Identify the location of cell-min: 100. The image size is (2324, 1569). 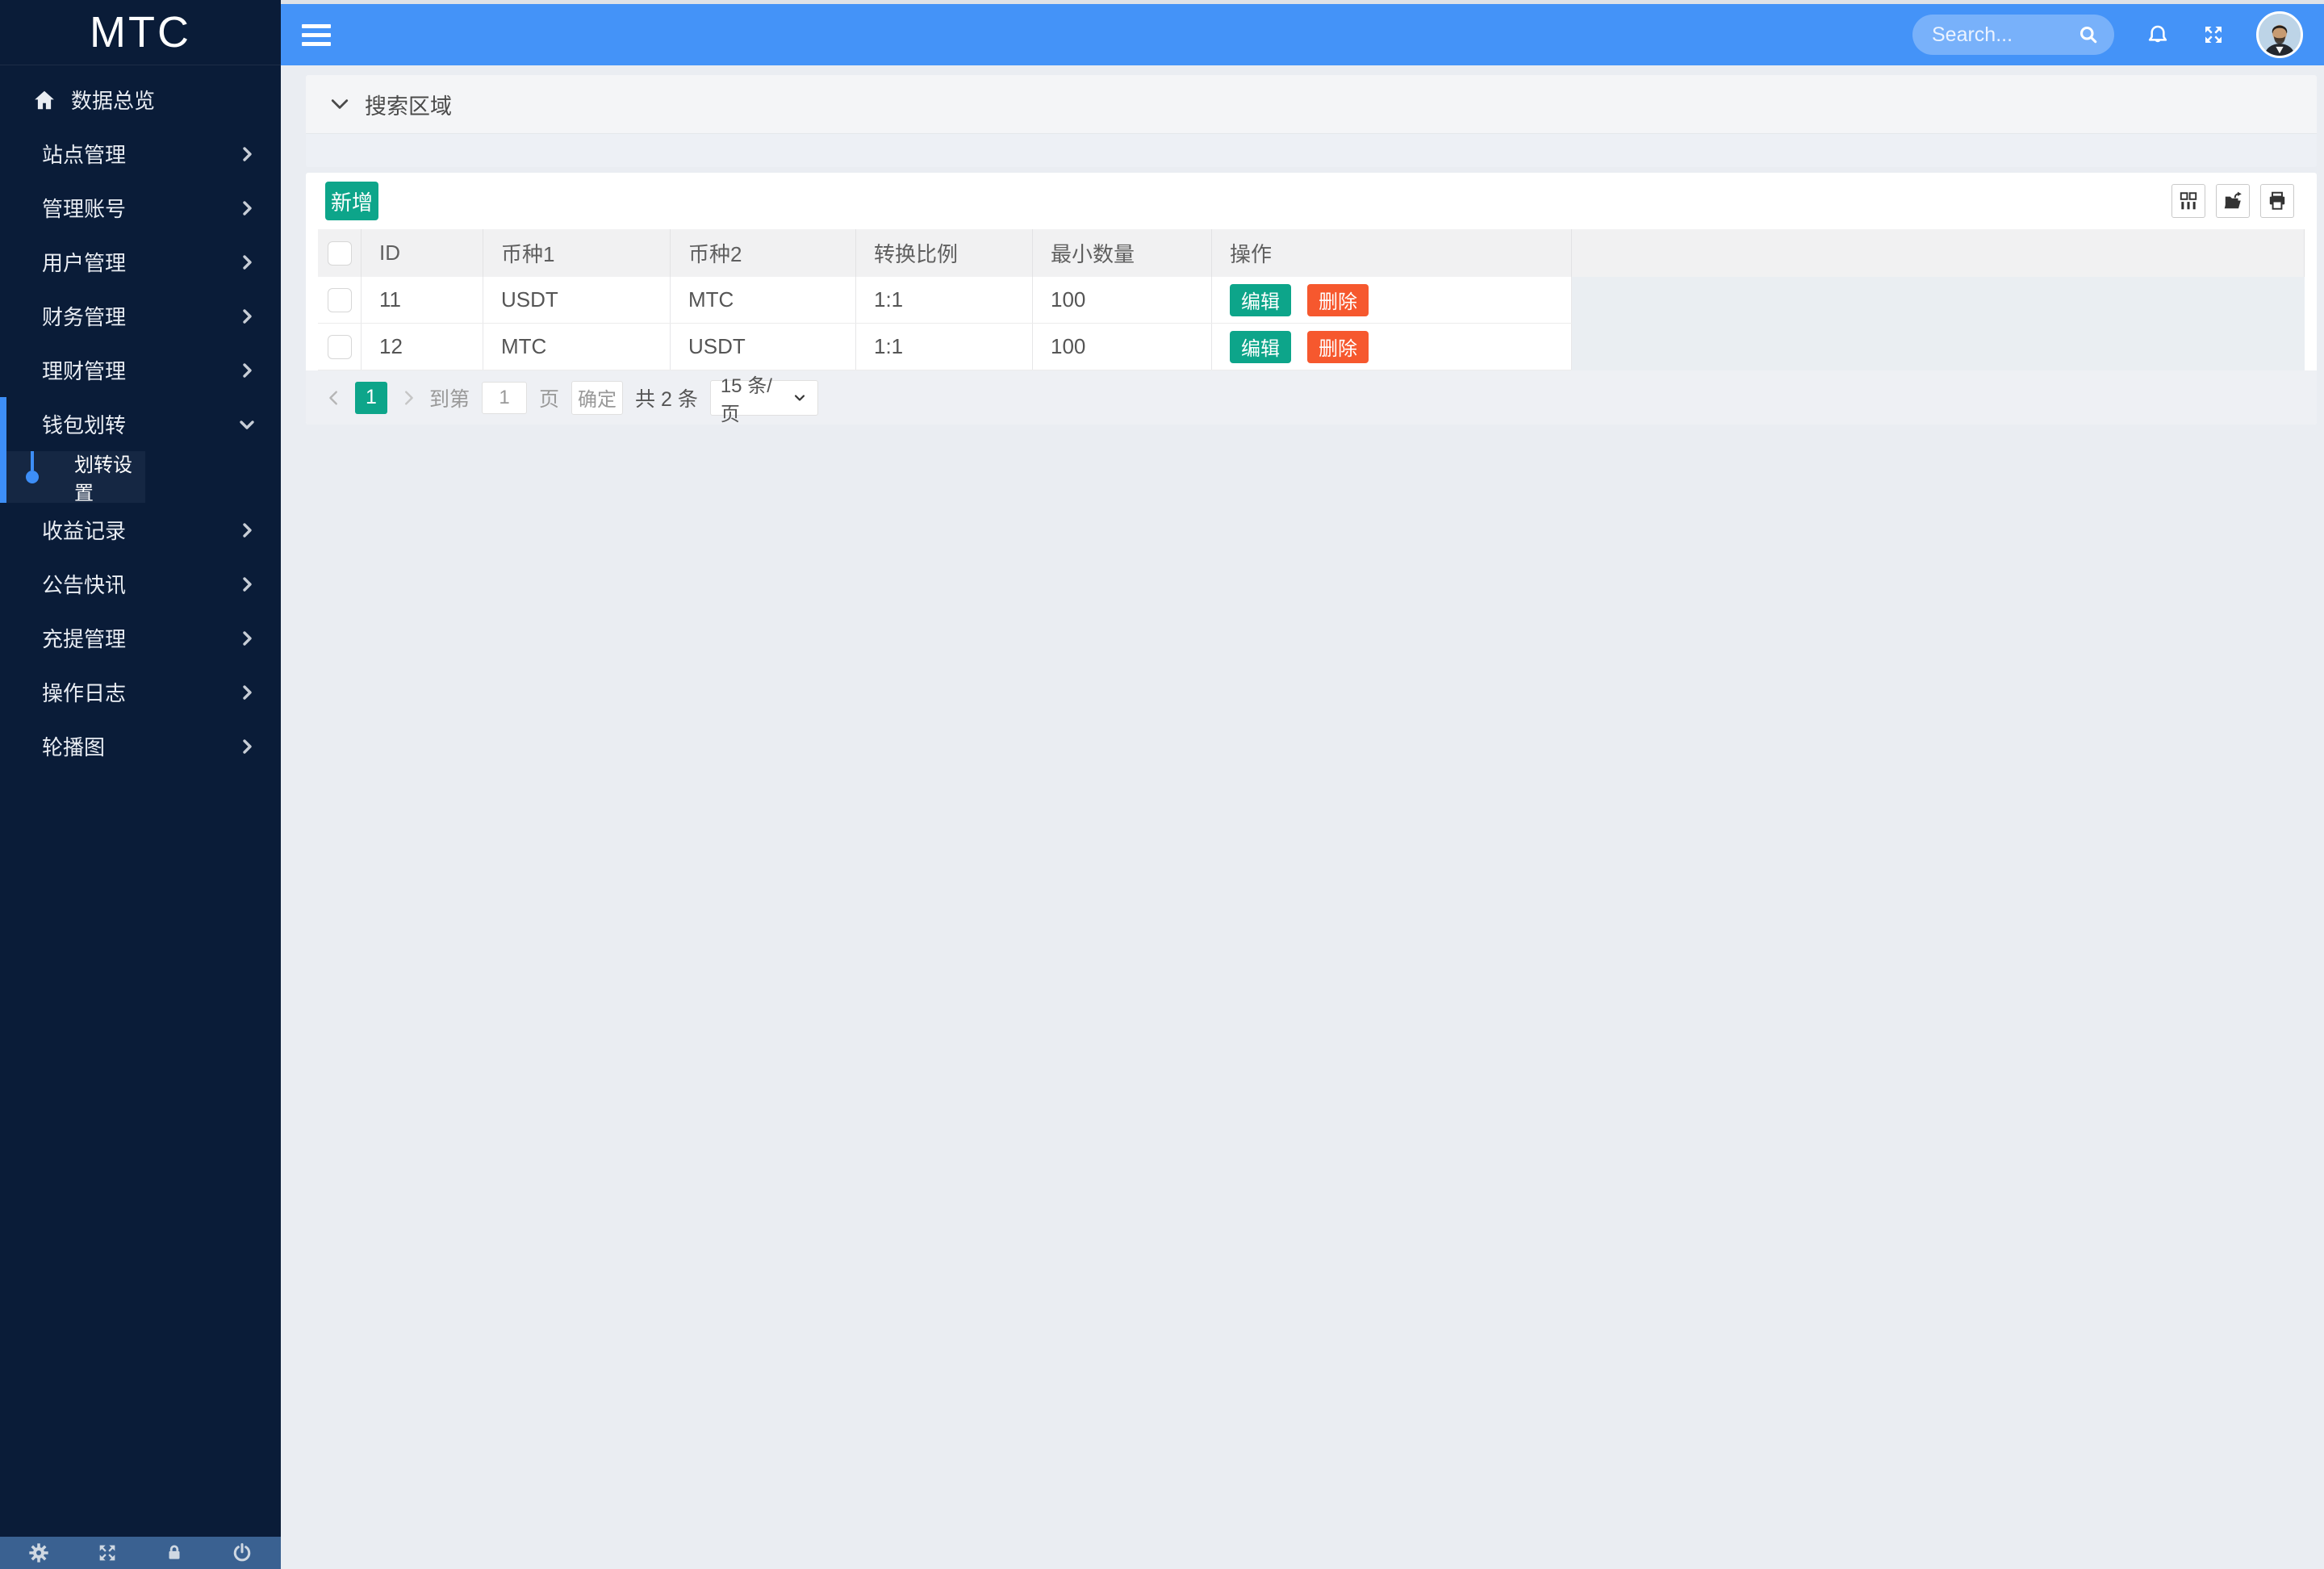
(1123, 347).